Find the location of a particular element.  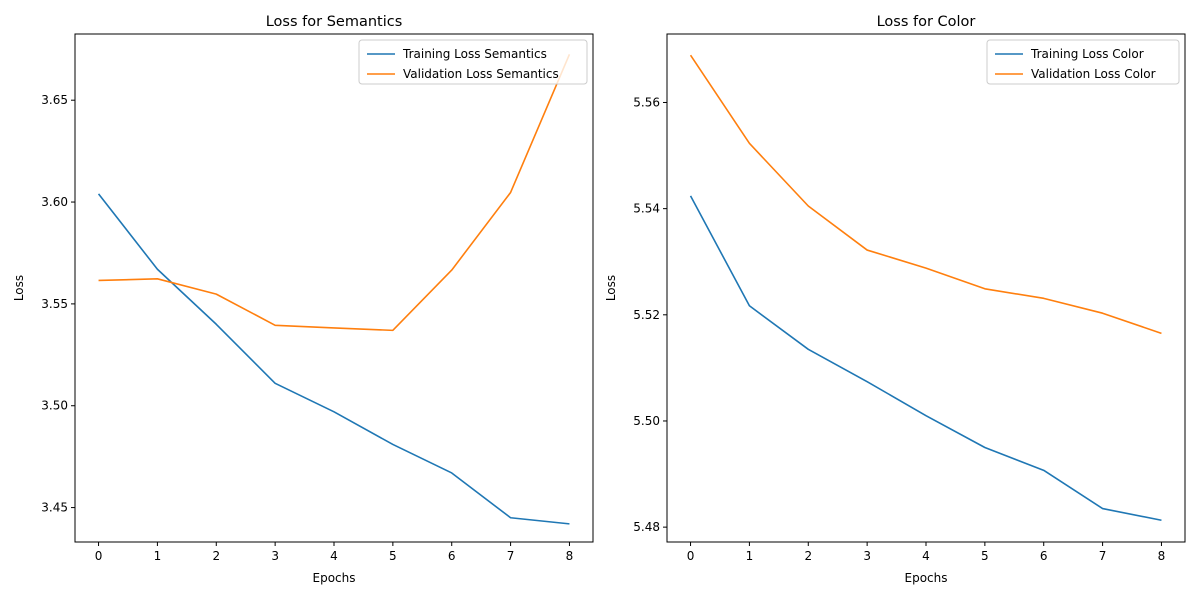

legend: Training Loss Color Validation Loss Color is located at coordinates (1083, 62).